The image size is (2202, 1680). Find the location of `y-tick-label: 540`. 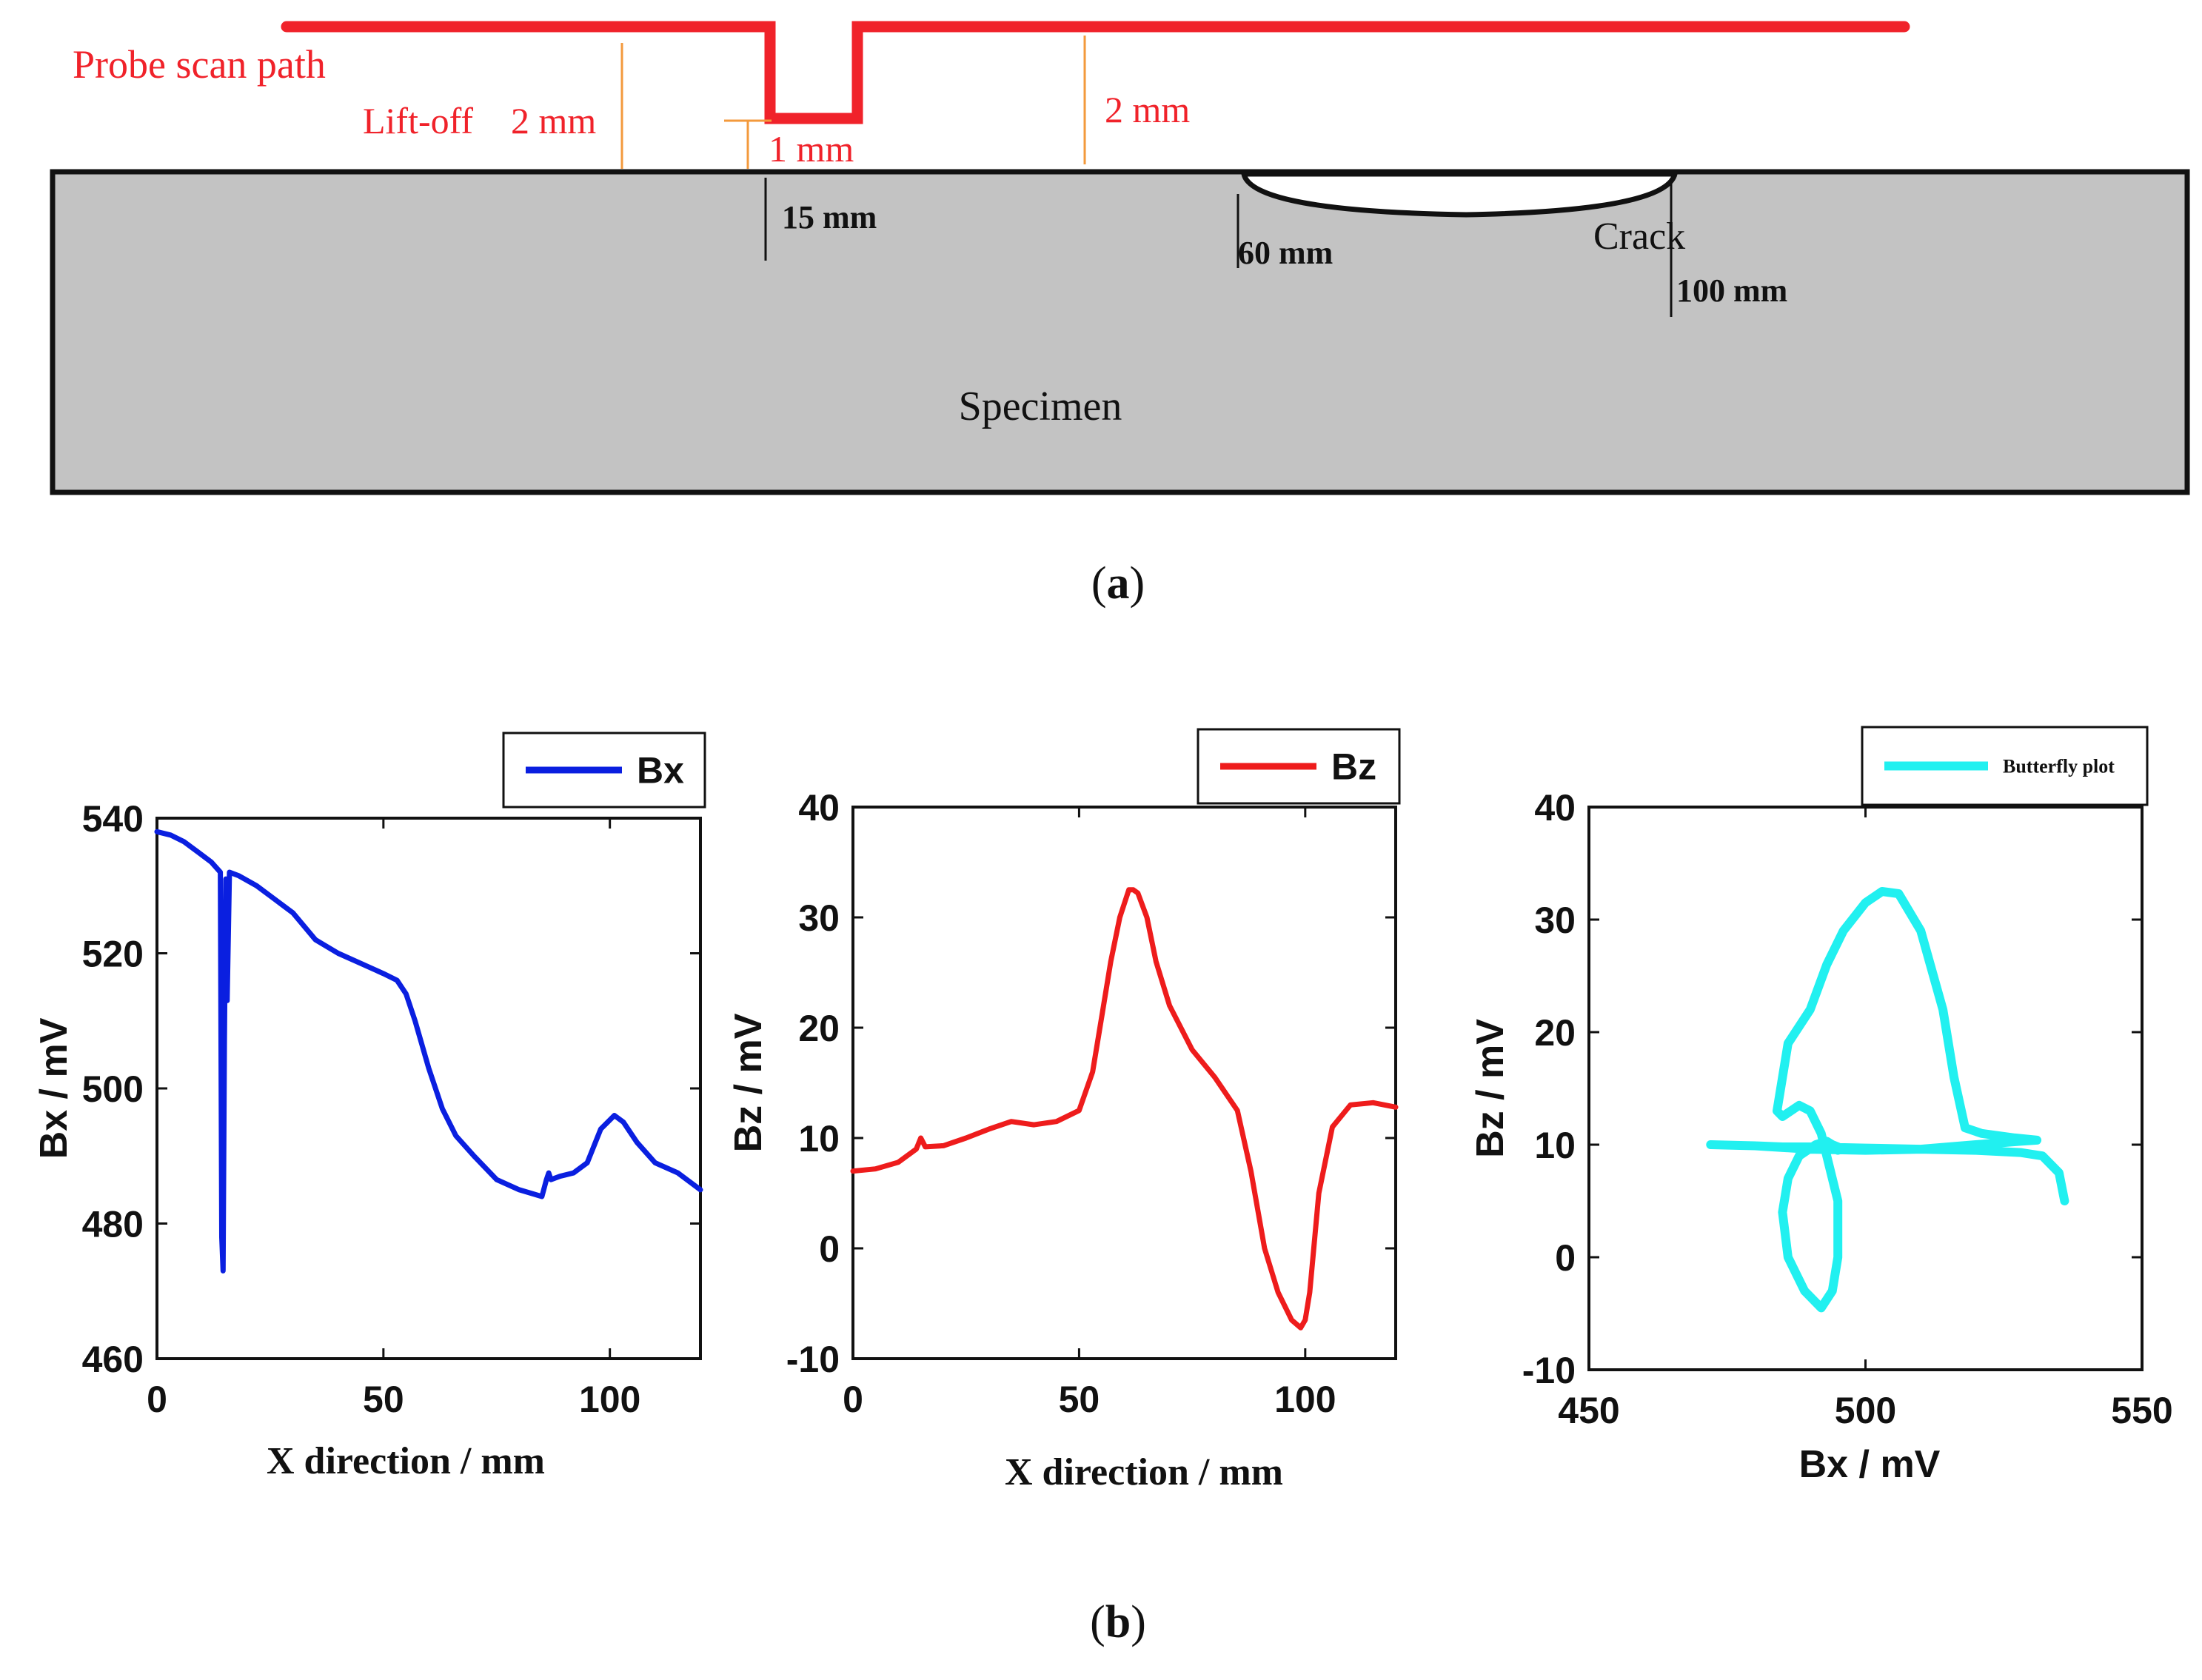

y-tick-label: 540 is located at coordinates (113, 819).